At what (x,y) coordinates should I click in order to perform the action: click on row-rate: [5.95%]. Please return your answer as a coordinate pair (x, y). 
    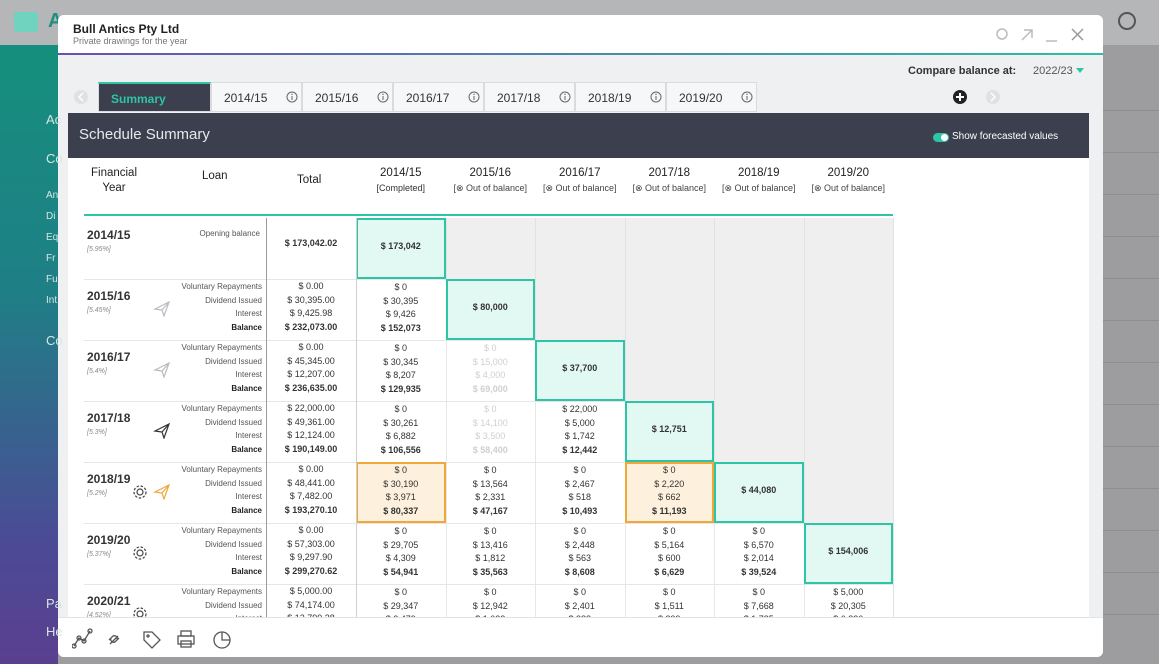
    Looking at the image, I should click on (99, 249).